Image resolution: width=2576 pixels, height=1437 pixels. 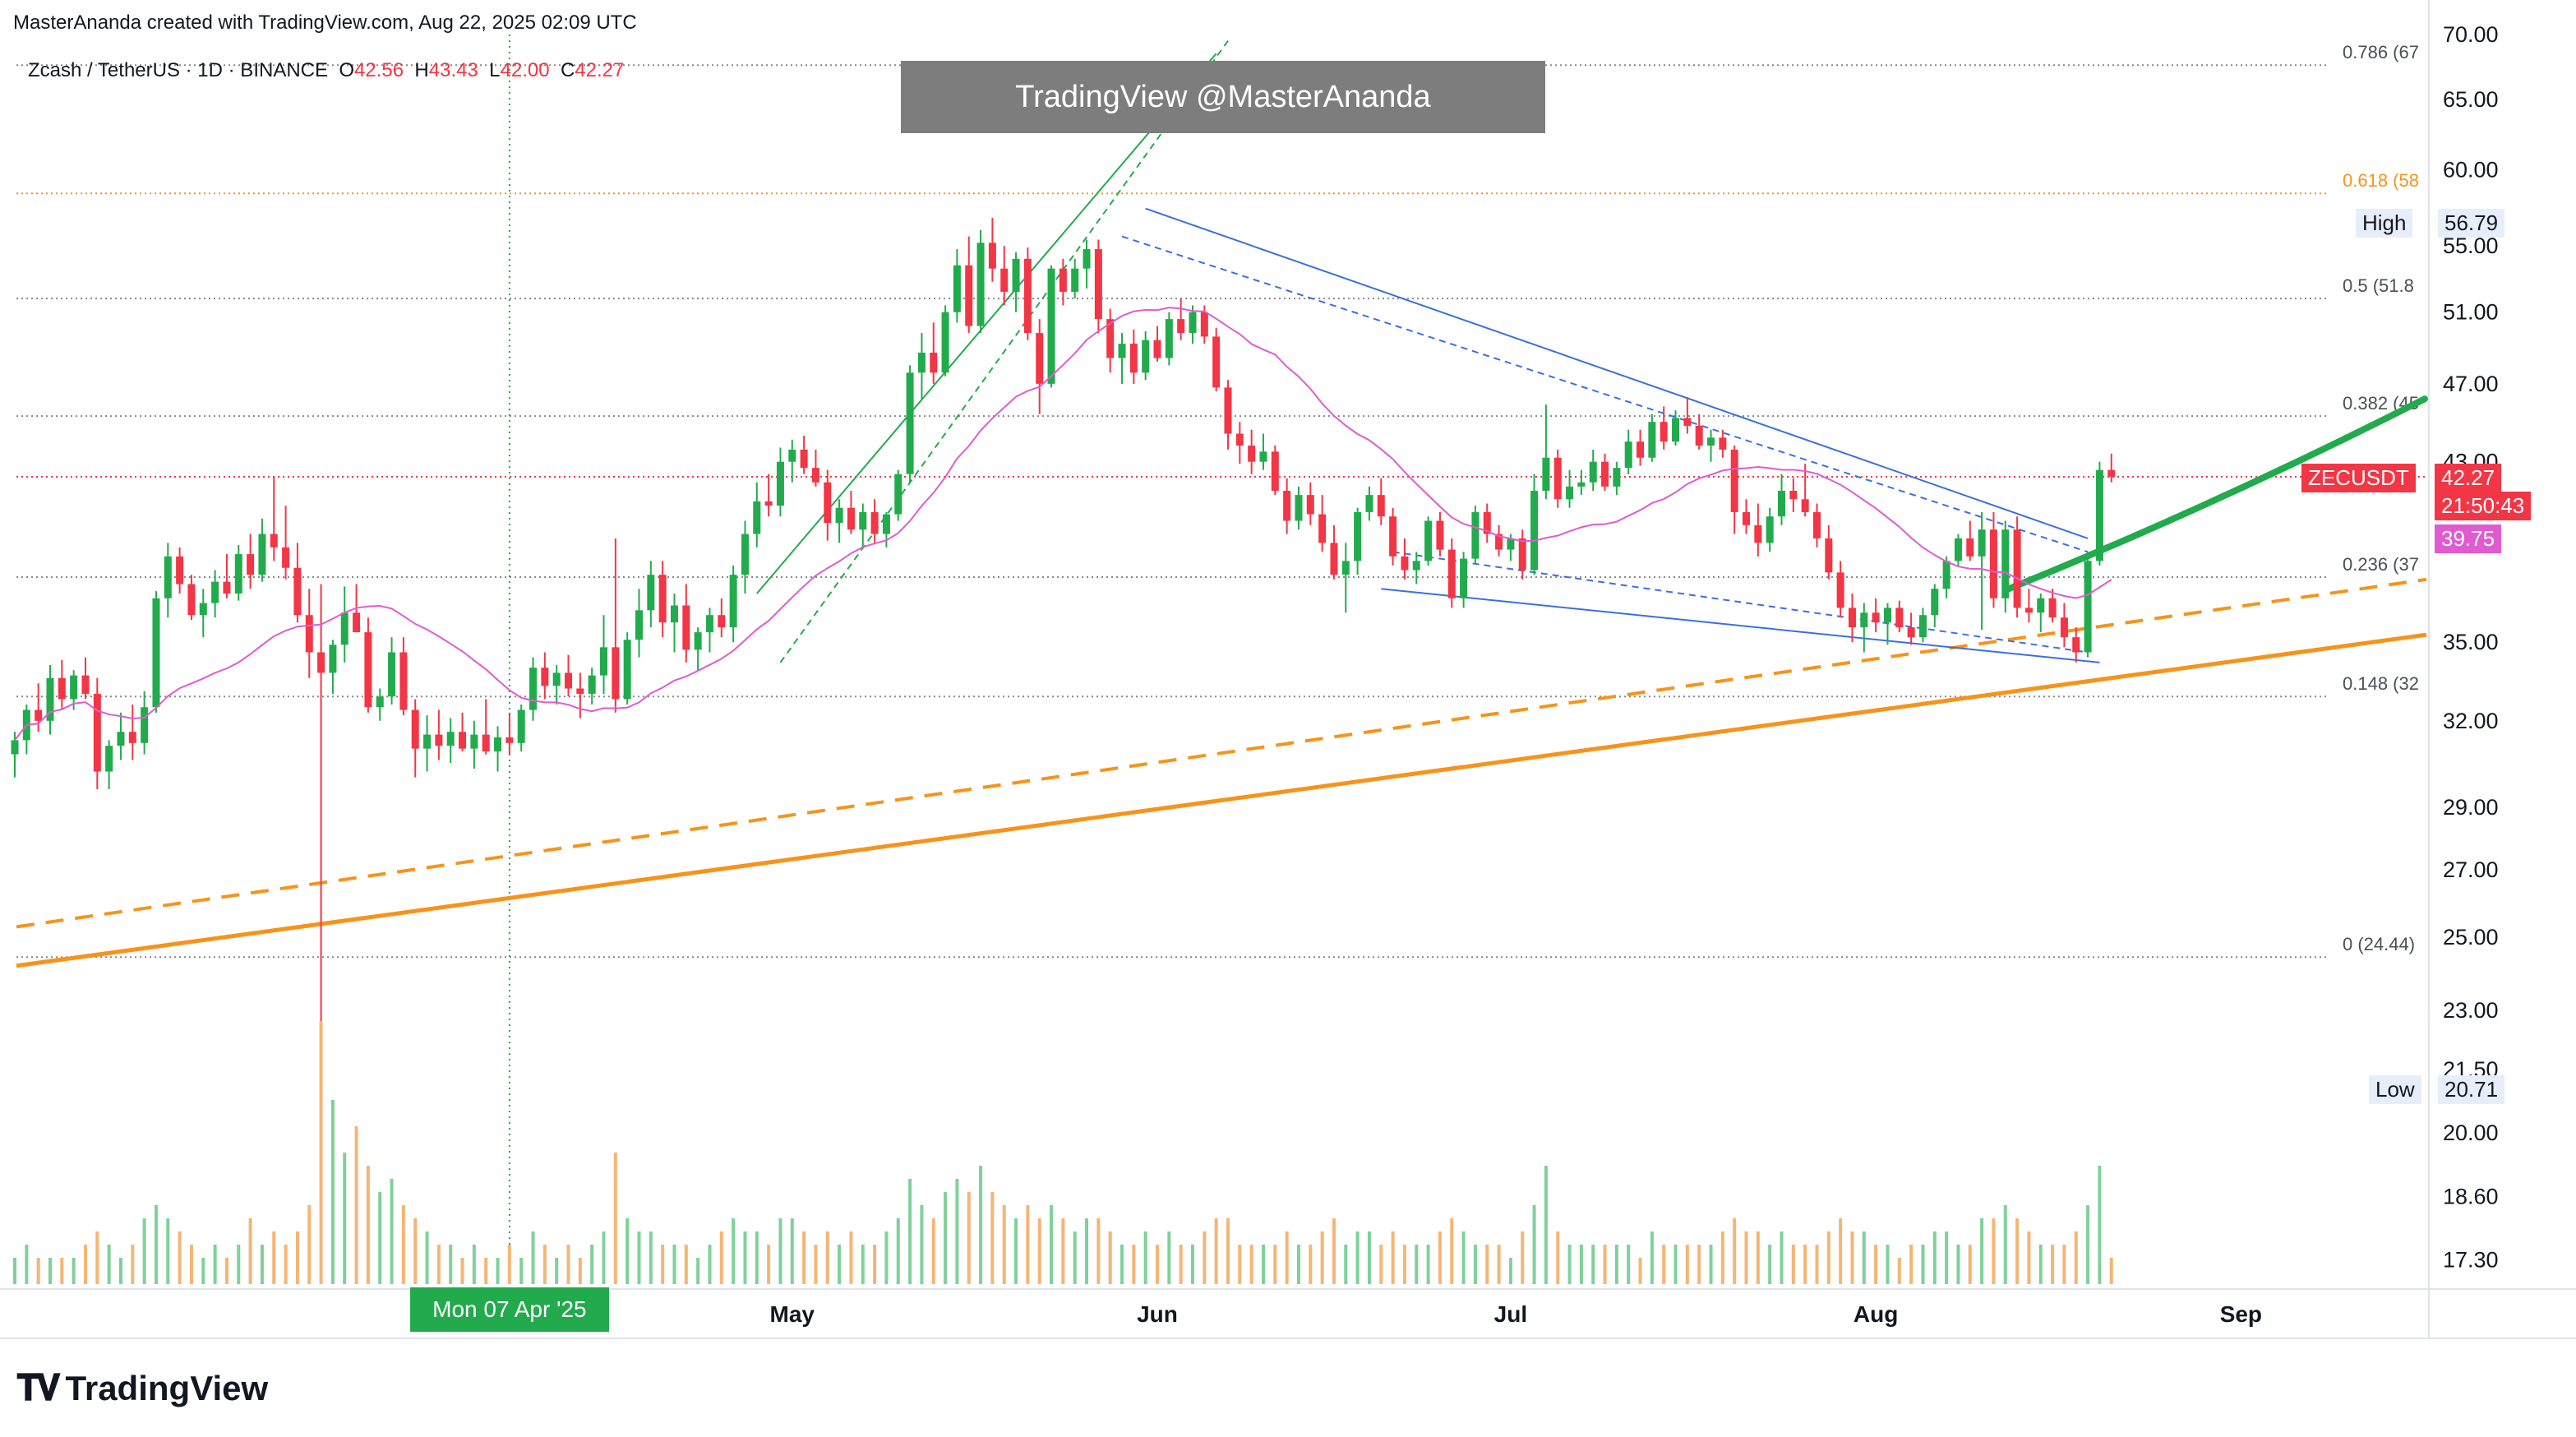 What do you see at coordinates (2468, 538) in the screenshot?
I see `ma-value-tag: 39.75` at bounding box center [2468, 538].